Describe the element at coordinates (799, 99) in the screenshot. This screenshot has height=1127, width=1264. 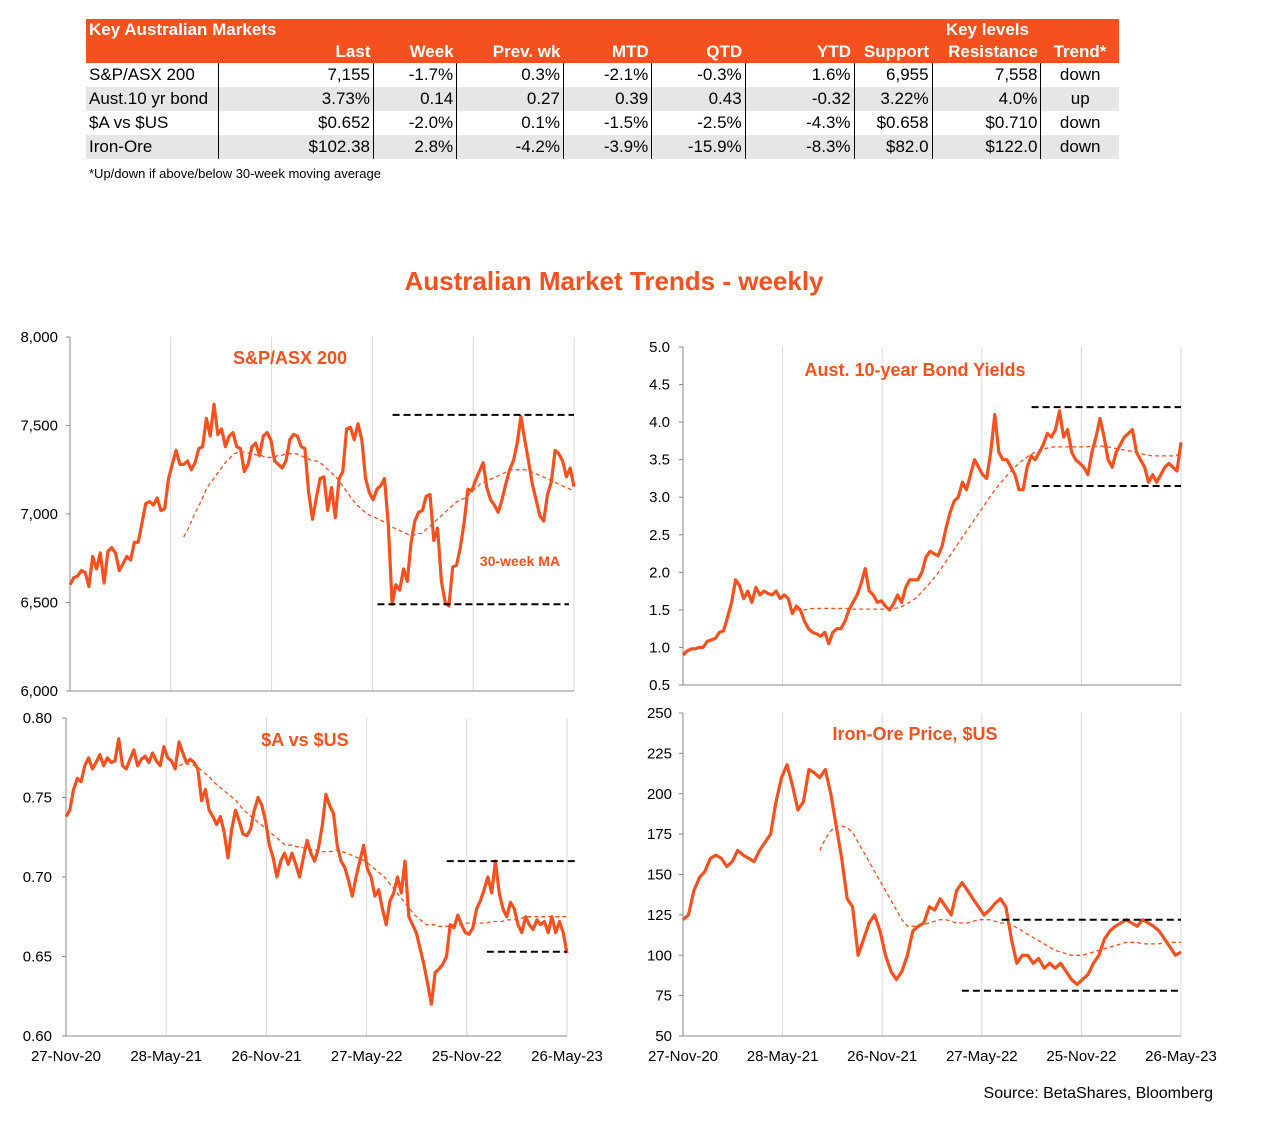
I see `table-cell: -0.32` at that location.